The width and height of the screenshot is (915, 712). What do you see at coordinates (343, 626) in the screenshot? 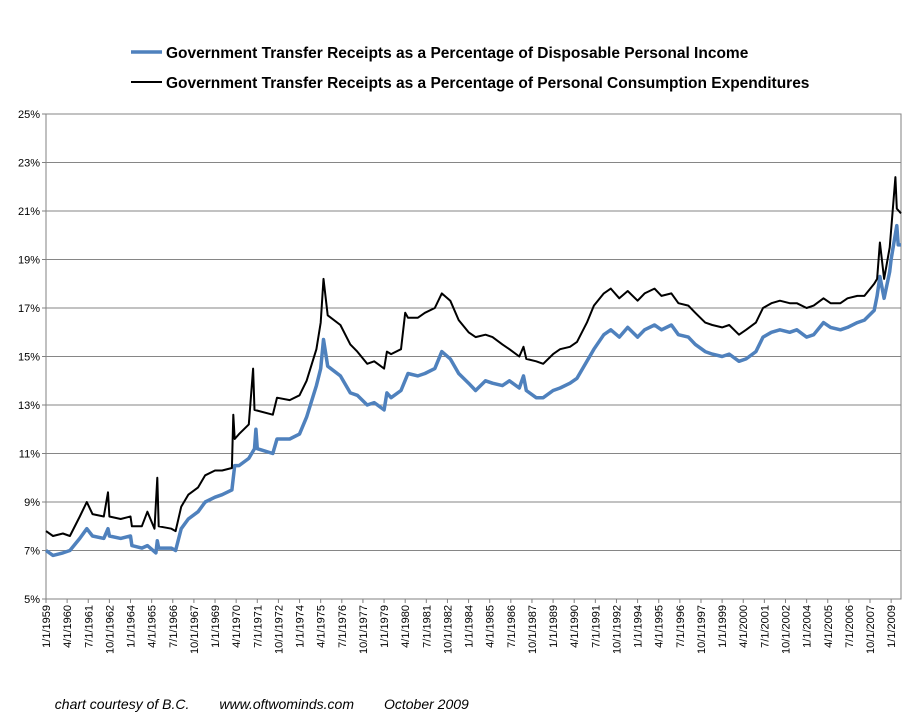
I see `x-tick-label: 7/1/1976` at bounding box center [343, 626].